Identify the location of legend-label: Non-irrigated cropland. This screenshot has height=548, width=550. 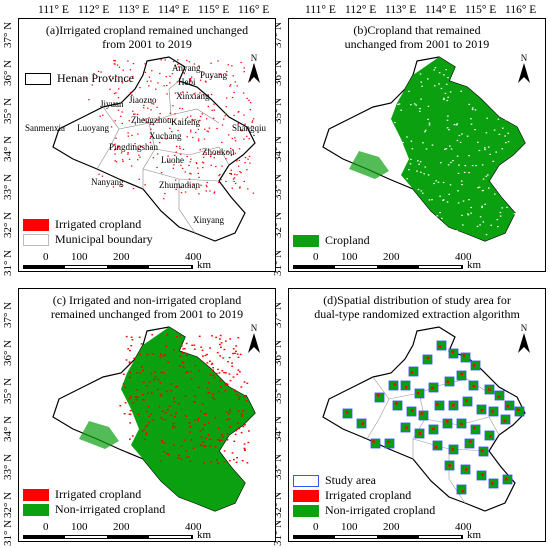
(380, 510).